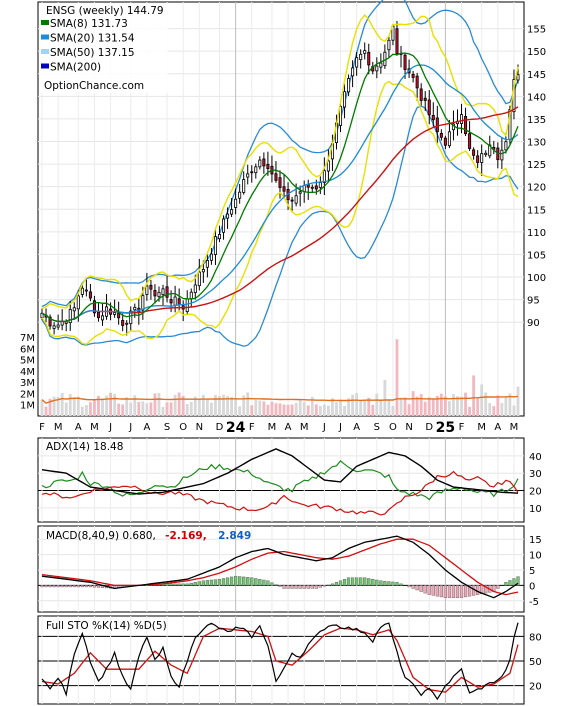 This screenshot has height=706, width=566. What do you see at coordinates (536, 97) in the screenshot?
I see `price-tick-label: 140` at bounding box center [536, 97].